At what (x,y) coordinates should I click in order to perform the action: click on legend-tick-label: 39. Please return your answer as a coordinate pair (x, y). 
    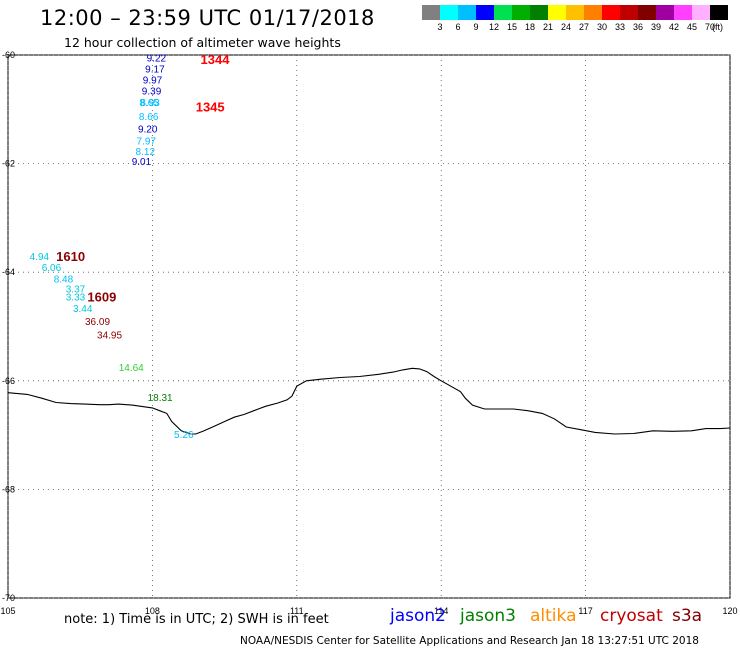
    Looking at the image, I should click on (655, 27).